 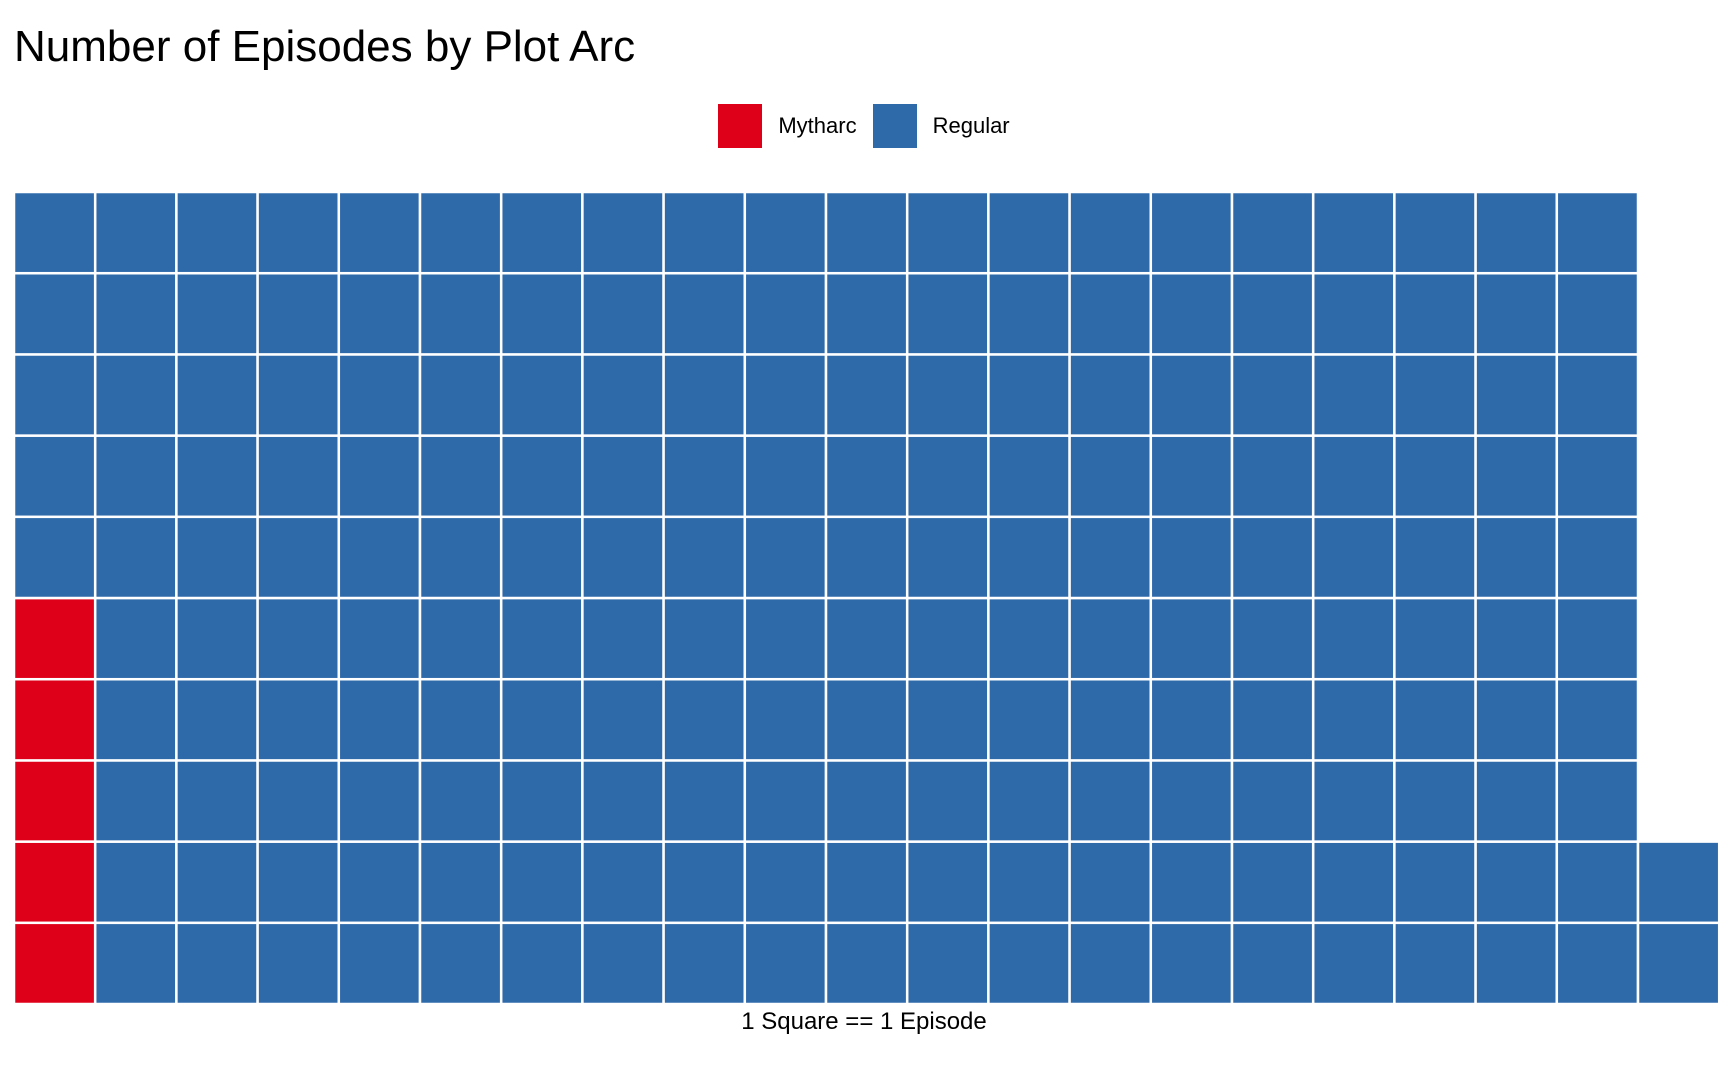 I want to click on legend-swatch-regular, so click(x=894, y=126).